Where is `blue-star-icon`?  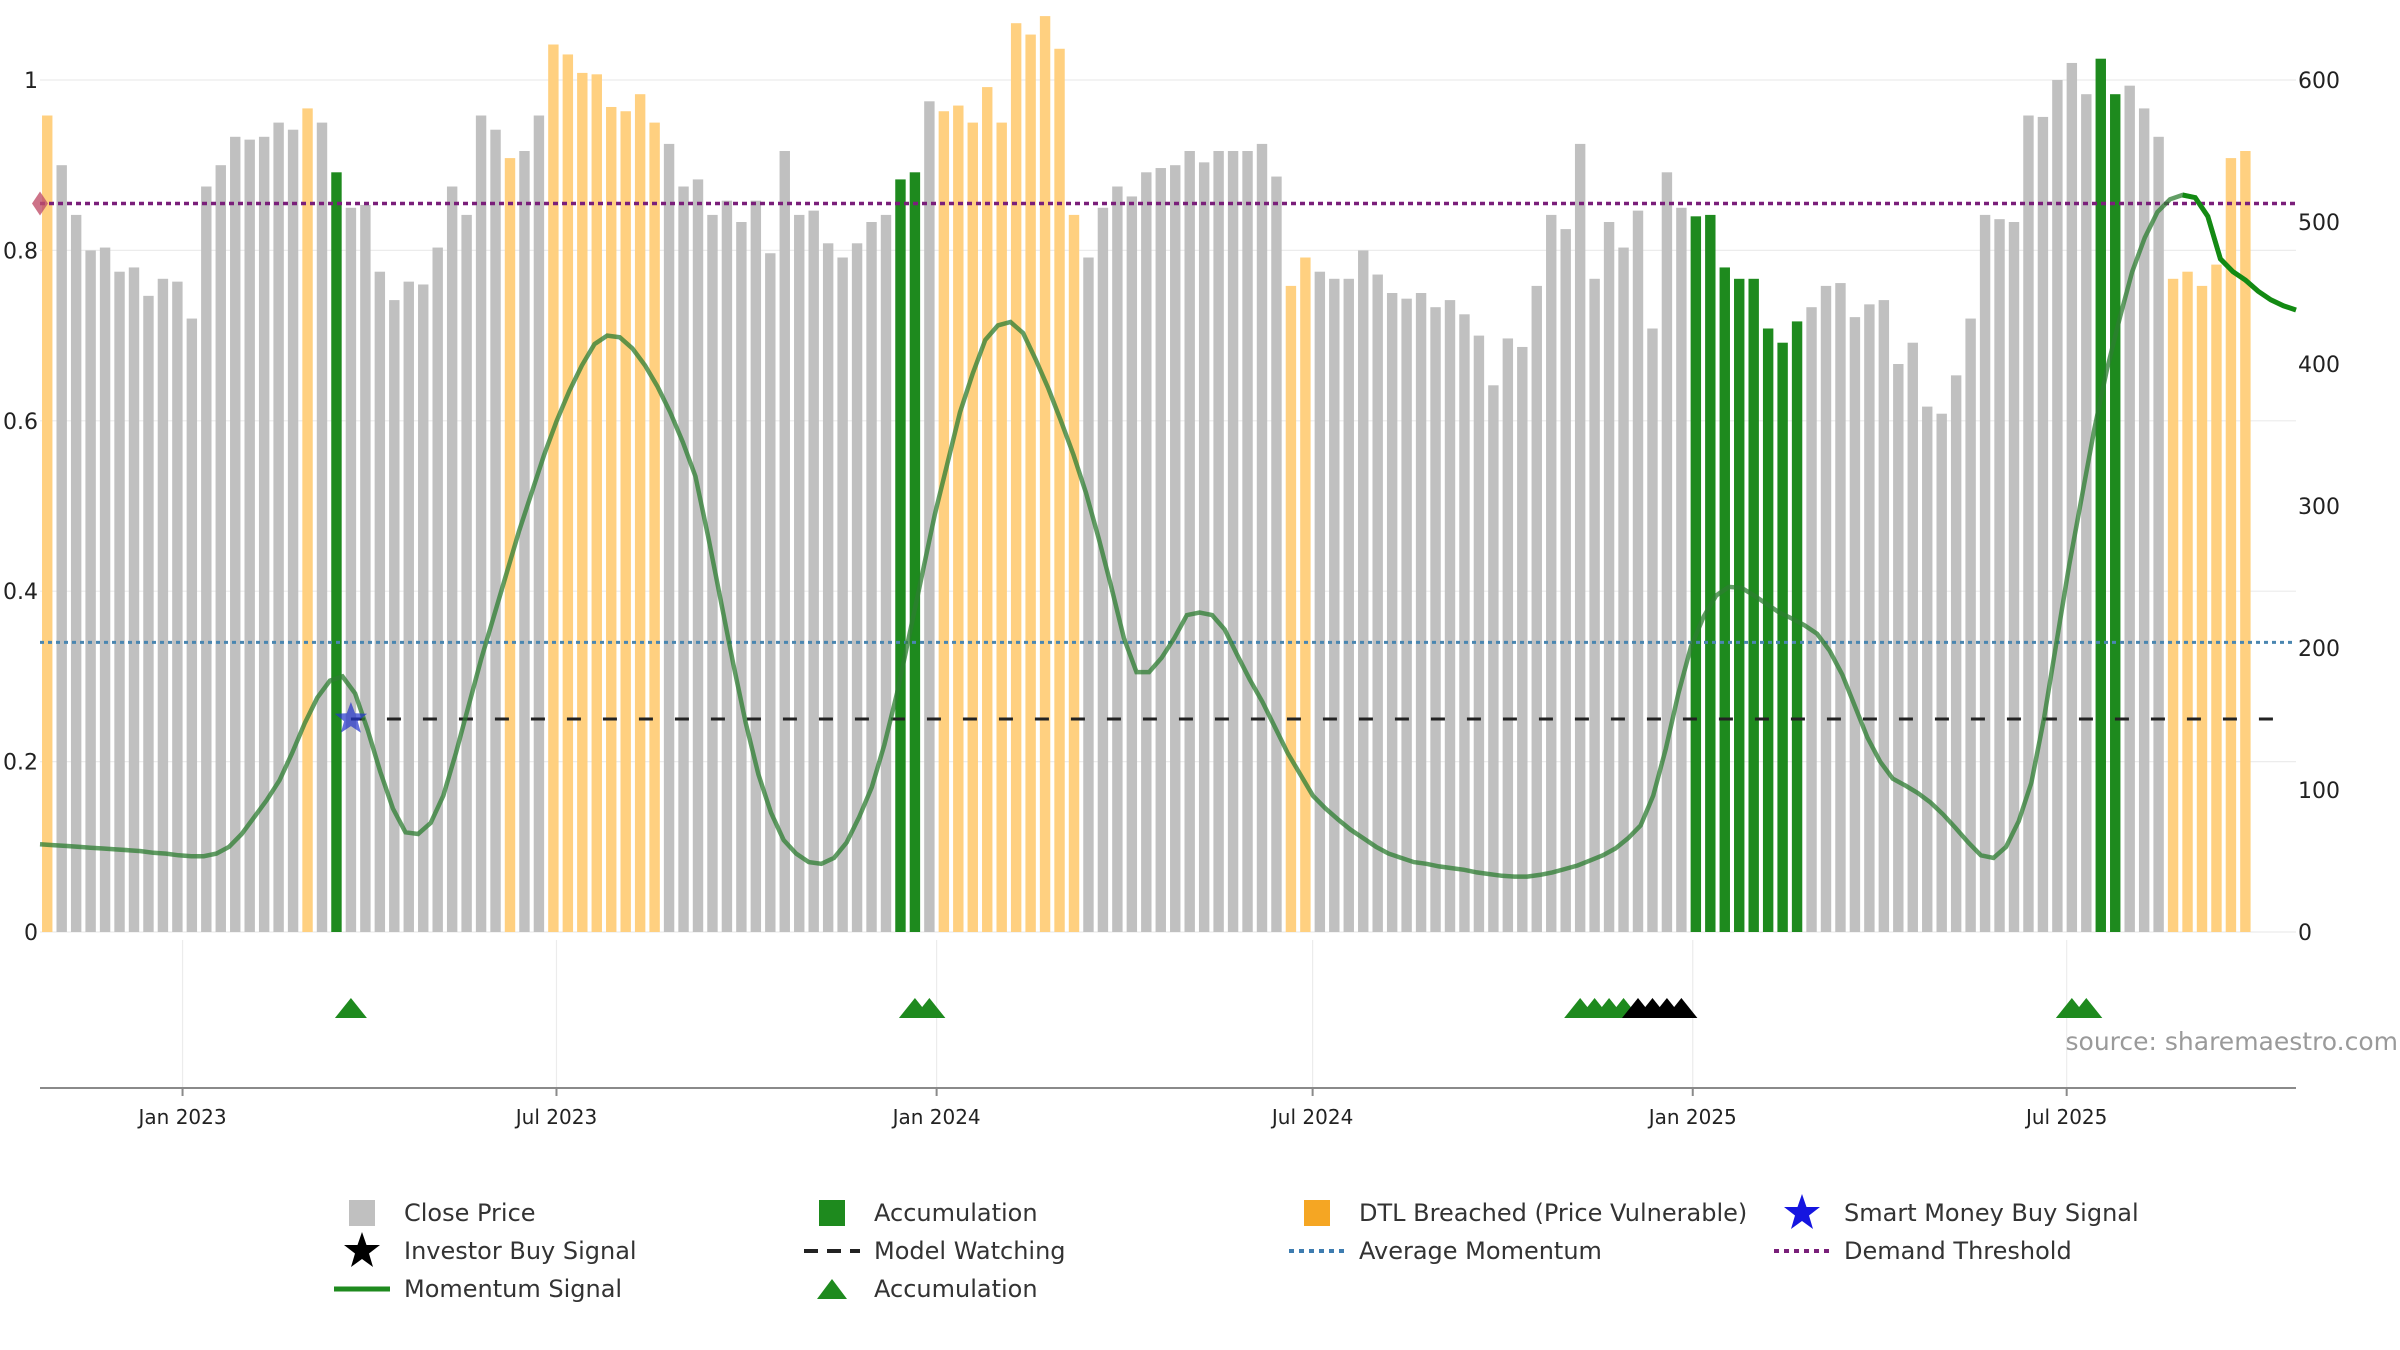
blue-star-icon is located at coordinates (1802, 1211).